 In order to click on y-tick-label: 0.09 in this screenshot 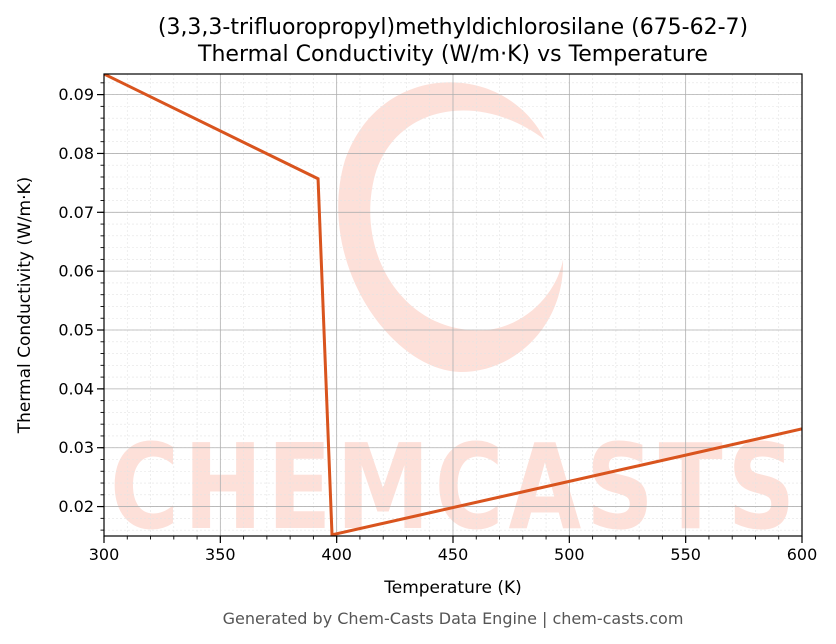, I will do `click(76, 94)`.